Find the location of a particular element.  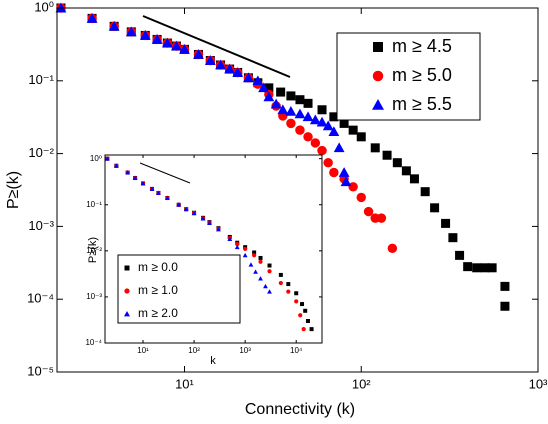

y-tick-label: 10⁻⁵ is located at coordinates (40, 370).